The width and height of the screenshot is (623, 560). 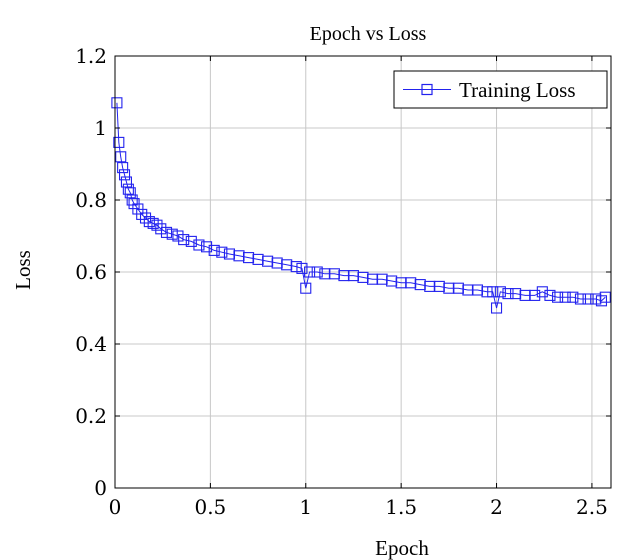 I want to click on x-tick-label: 0, so click(x=115, y=507).